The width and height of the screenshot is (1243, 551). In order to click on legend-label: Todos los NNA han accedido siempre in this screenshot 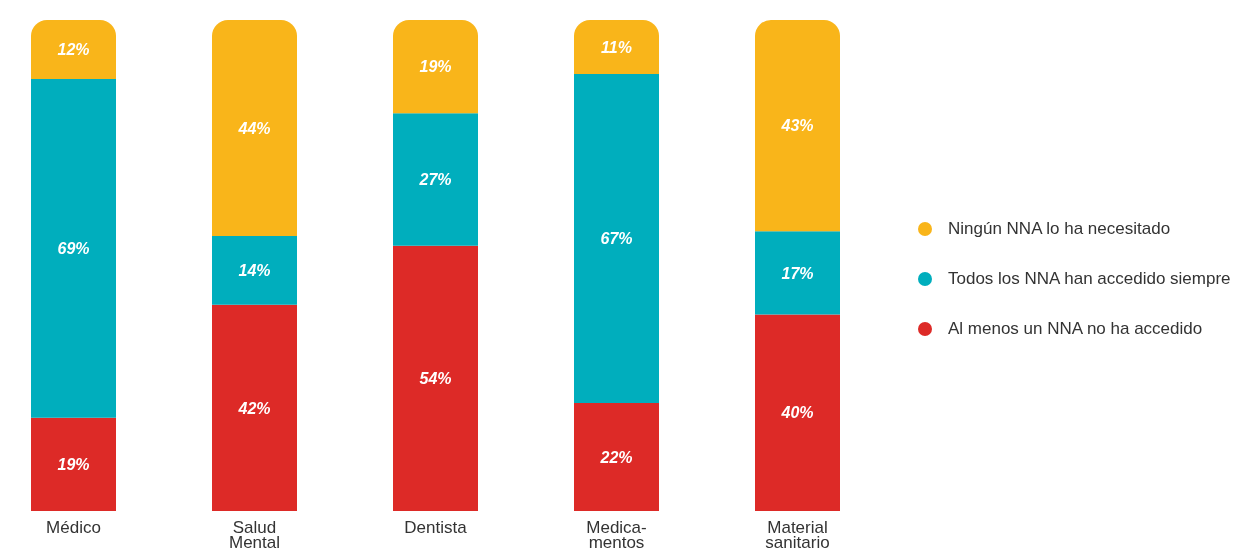, I will do `click(1089, 279)`.